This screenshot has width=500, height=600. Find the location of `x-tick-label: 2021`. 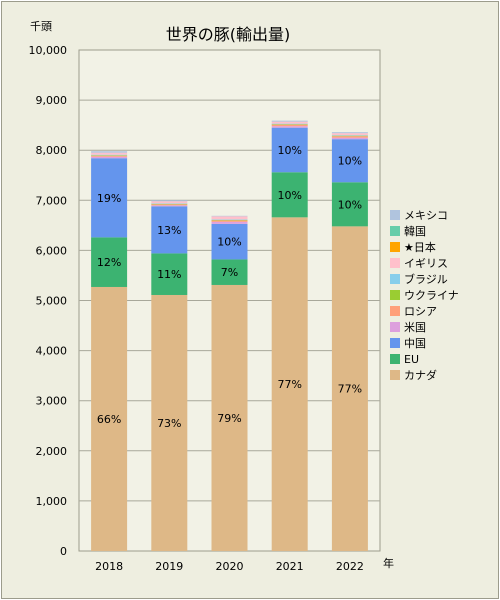

x-tick-label: 2021 is located at coordinates (290, 566).